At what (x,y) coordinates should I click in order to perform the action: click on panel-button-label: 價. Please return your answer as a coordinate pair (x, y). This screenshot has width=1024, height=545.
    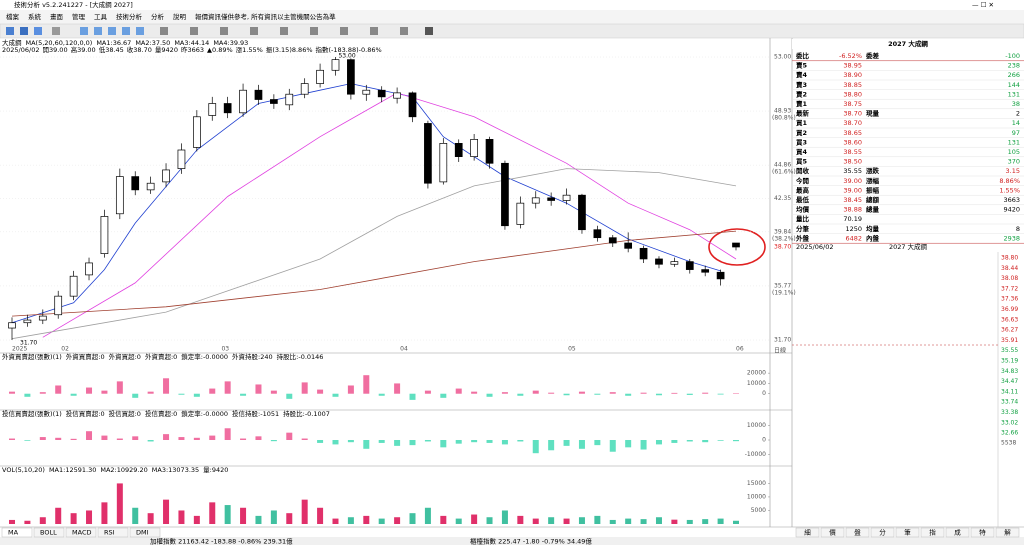
    Looking at the image, I should click on (832, 532).